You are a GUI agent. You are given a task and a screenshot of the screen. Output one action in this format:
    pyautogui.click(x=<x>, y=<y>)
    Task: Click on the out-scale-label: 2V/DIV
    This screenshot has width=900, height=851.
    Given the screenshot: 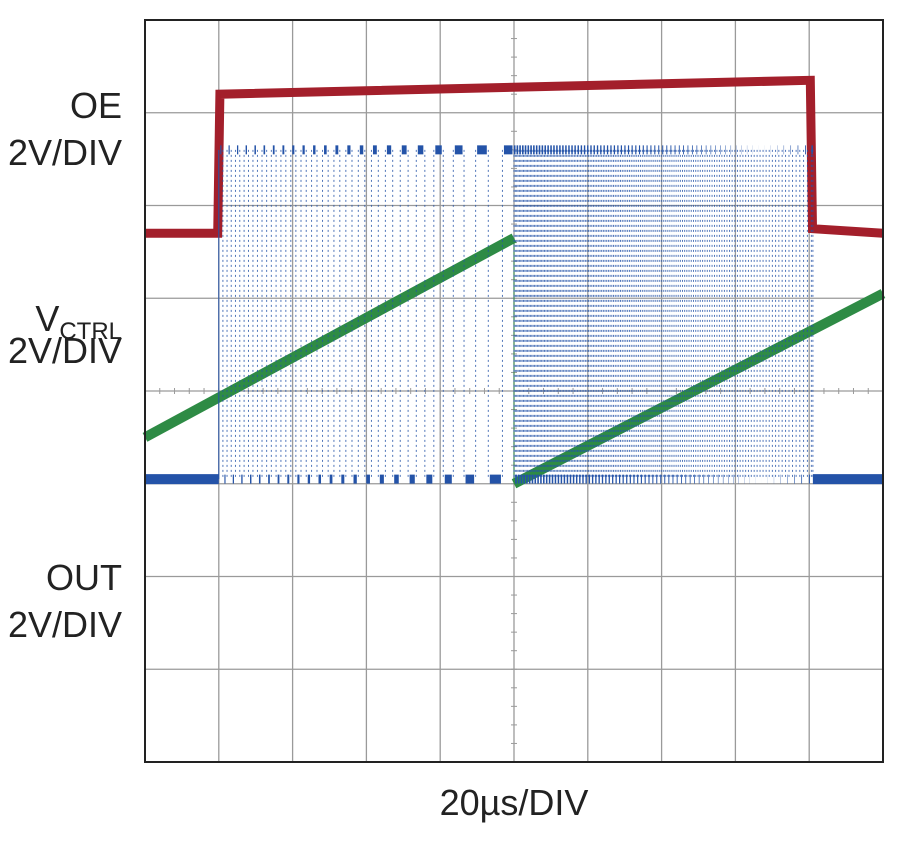 What is the action you would take?
    pyautogui.click(x=65, y=624)
    